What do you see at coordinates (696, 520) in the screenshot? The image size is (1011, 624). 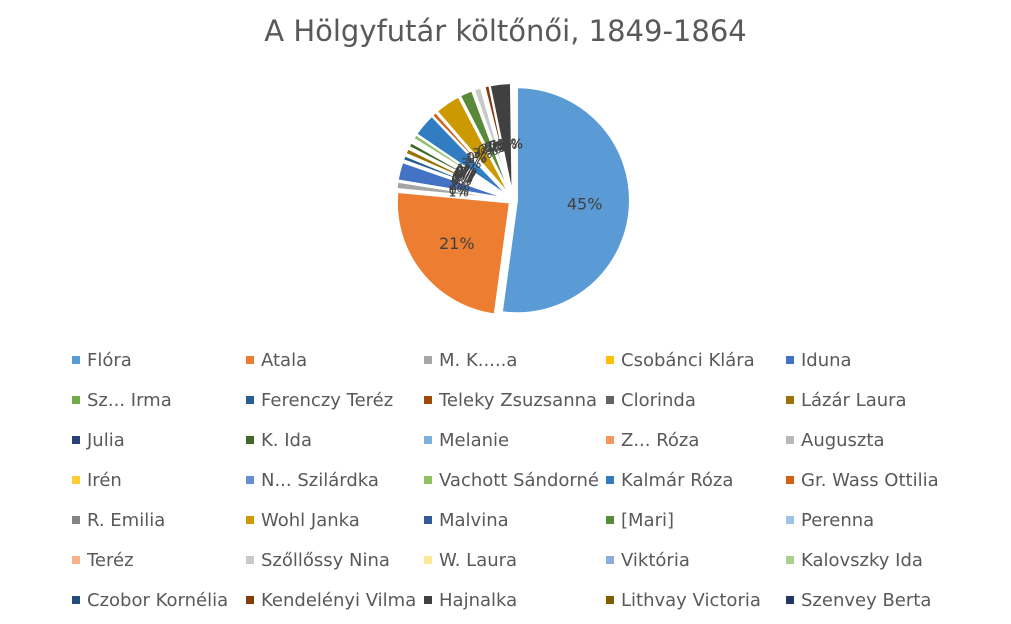 I see `legend-item: [Mari]` at bounding box center [696, 520].